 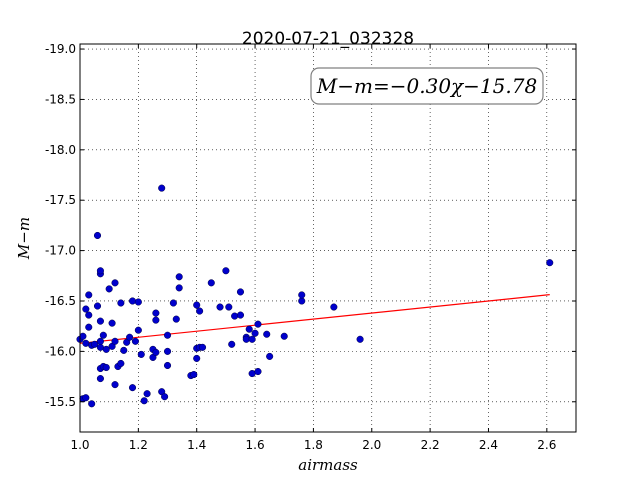 I want to click on annotation-box, so click(x=427, y=86).